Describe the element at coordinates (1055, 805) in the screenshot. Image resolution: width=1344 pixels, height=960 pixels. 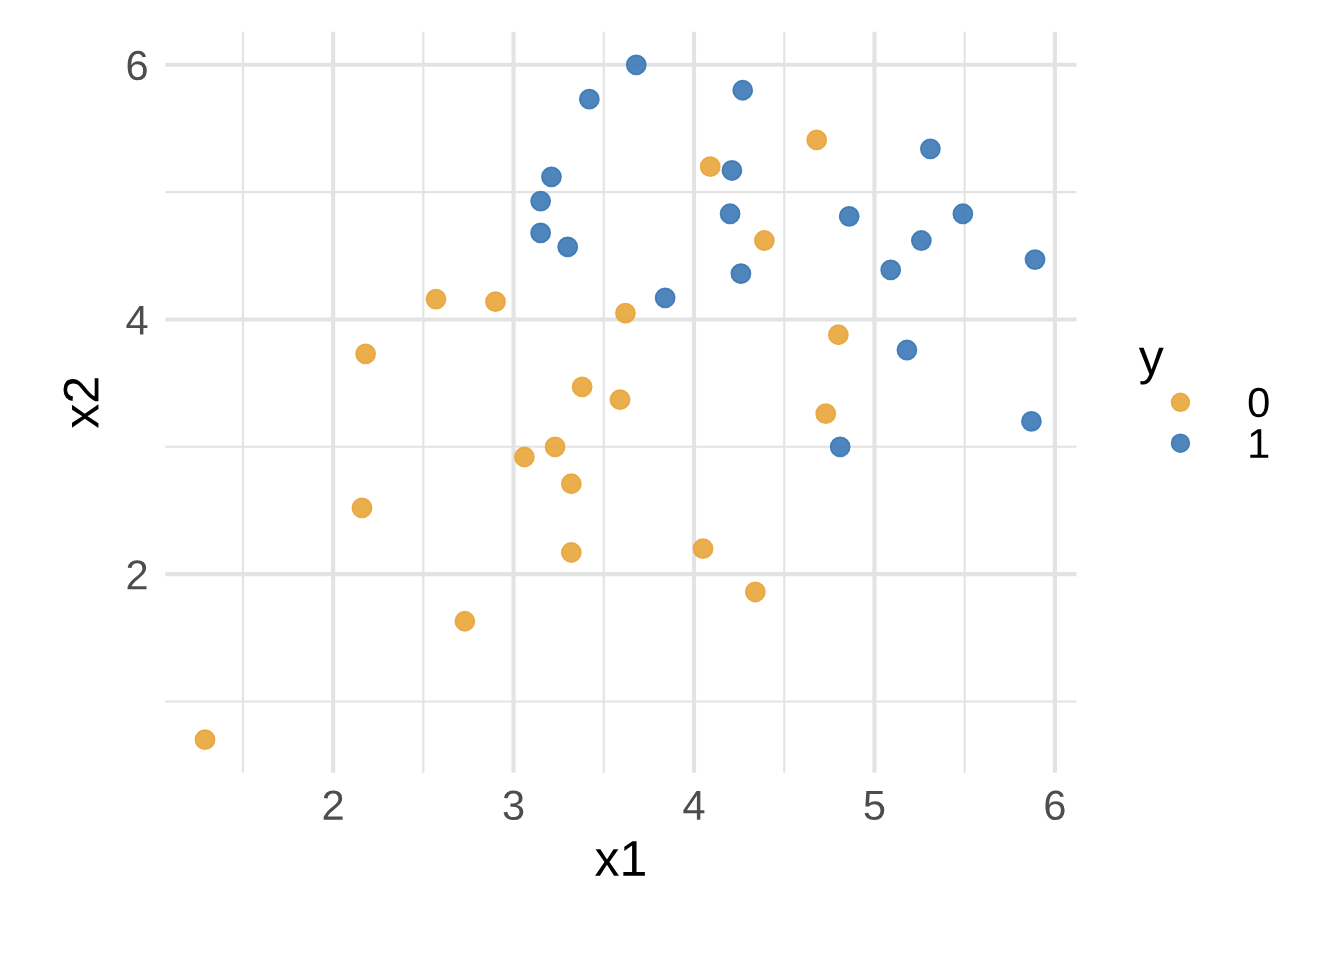
I see `x-tick-label: 6` at that location.